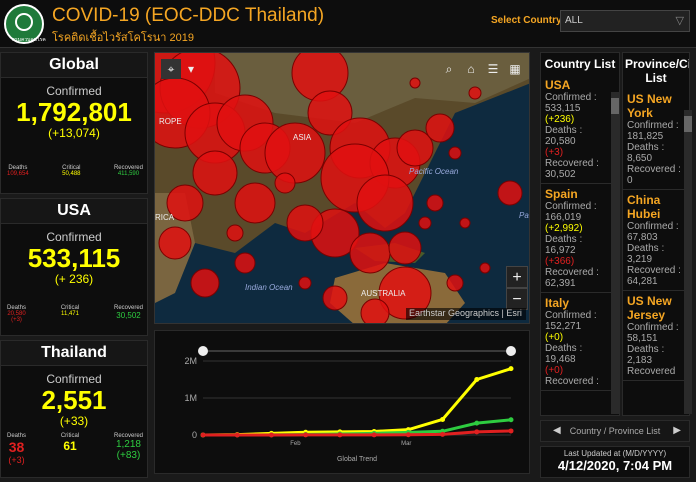 The height and width of the screenshot is (482, 696). I want to click on usa-recovered-stat: Recovered 30,502, so click(128, 314).